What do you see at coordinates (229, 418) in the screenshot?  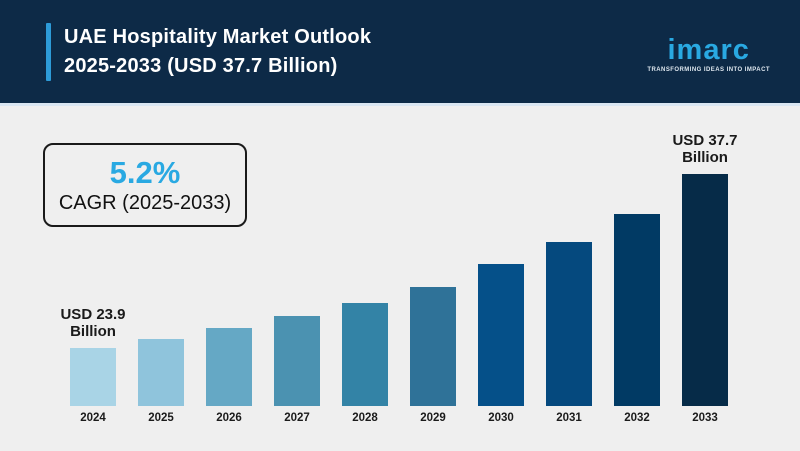 I see `x-tick-2026: 2026` at bounding box center [229, 418].